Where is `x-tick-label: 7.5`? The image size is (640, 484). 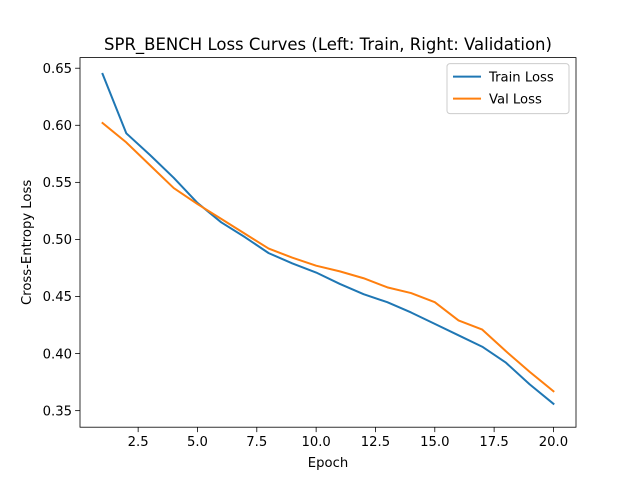 x-tick-label: 7.5 is located at coordinates (256, 442).